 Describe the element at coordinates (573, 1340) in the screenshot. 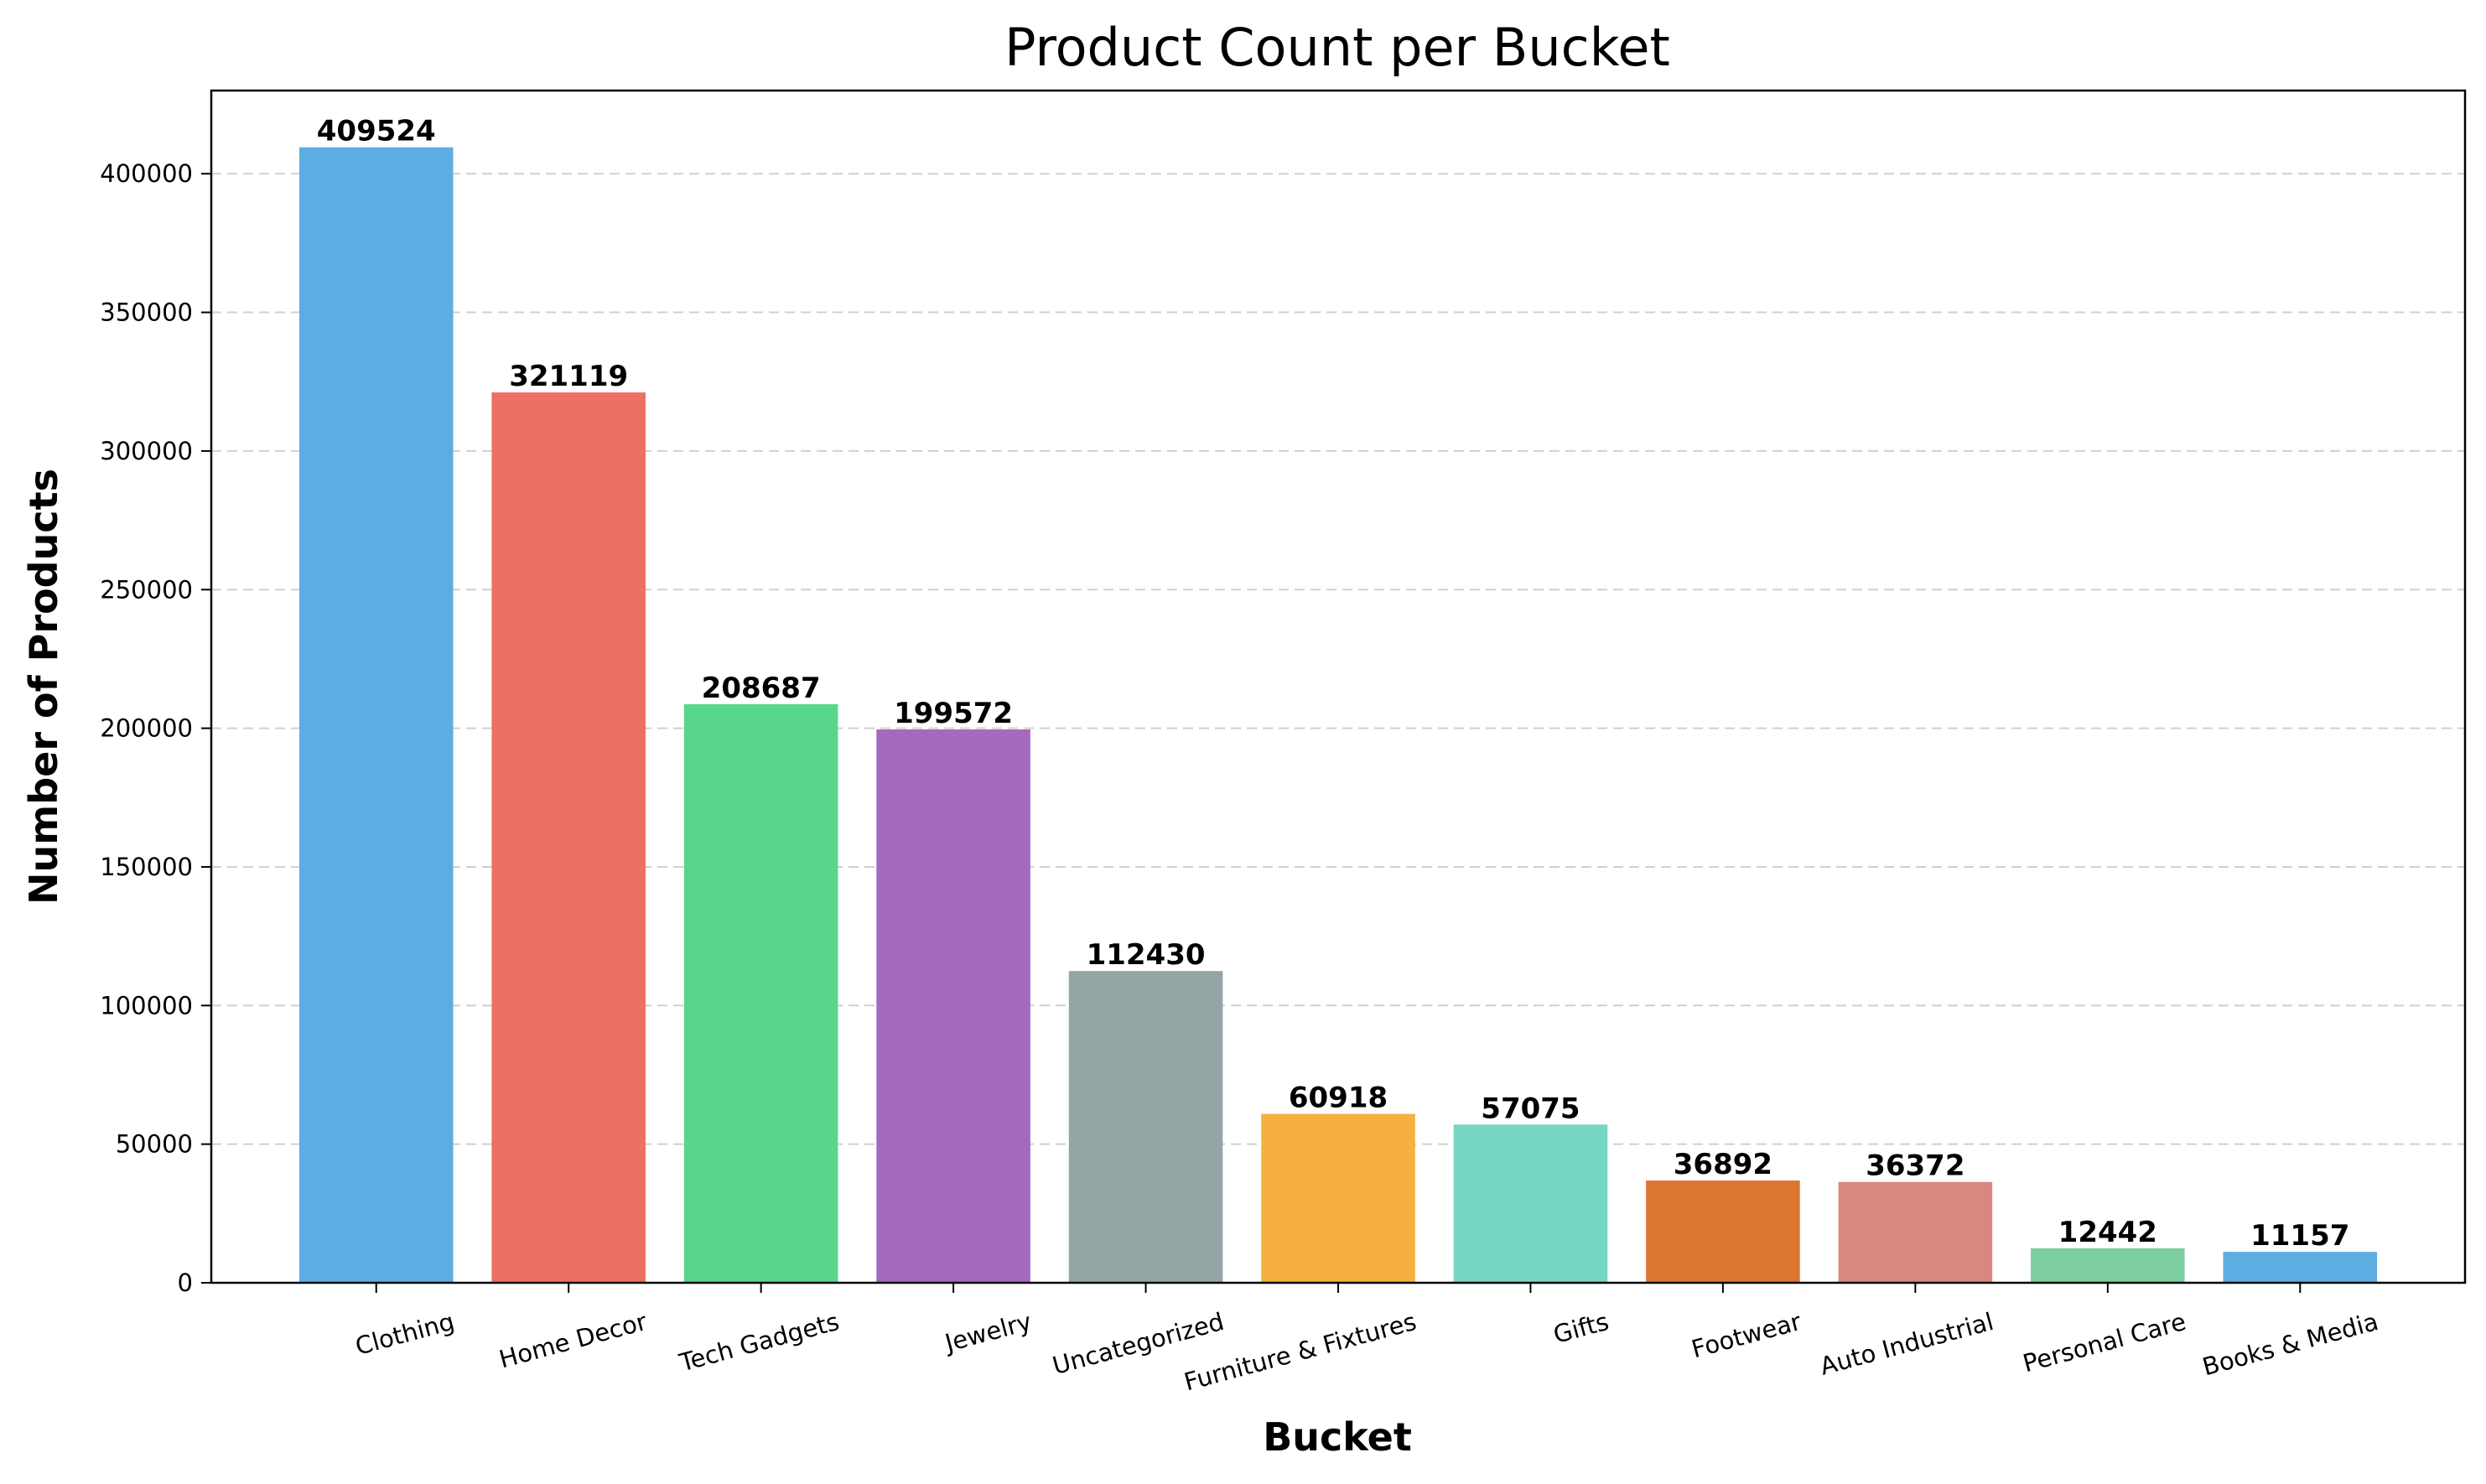

I see `x-tick-label: Home Decor` at that location.